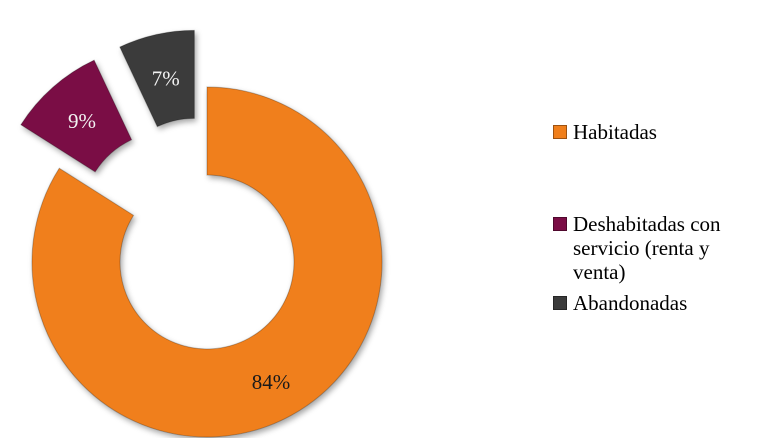 The width and height of the screenshot is (763, 438). I want to click on slice-label-deshabitadas: 9%, so click(82, 121).